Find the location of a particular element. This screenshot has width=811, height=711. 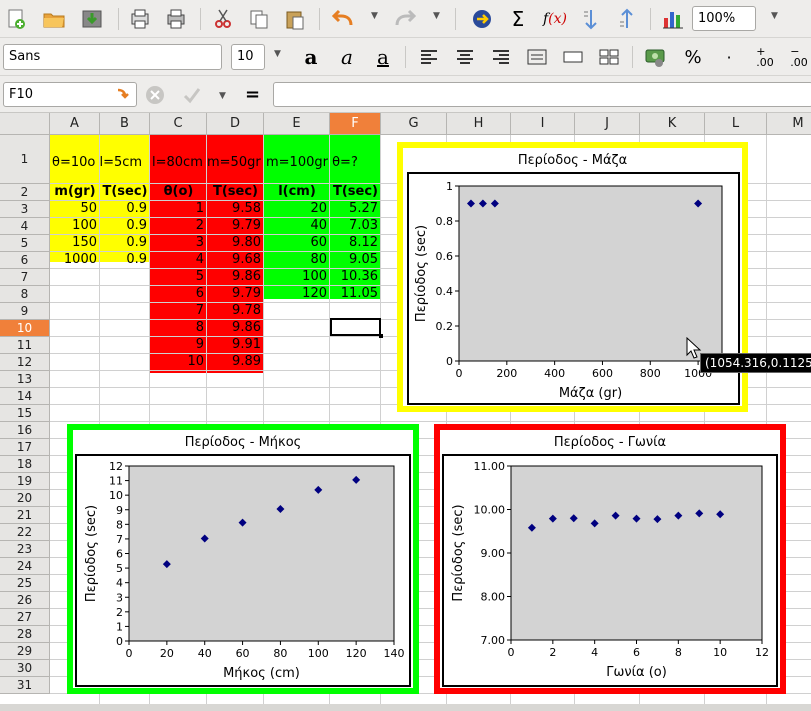

length-cell: 9.05 is located at coordinates (363, 259).